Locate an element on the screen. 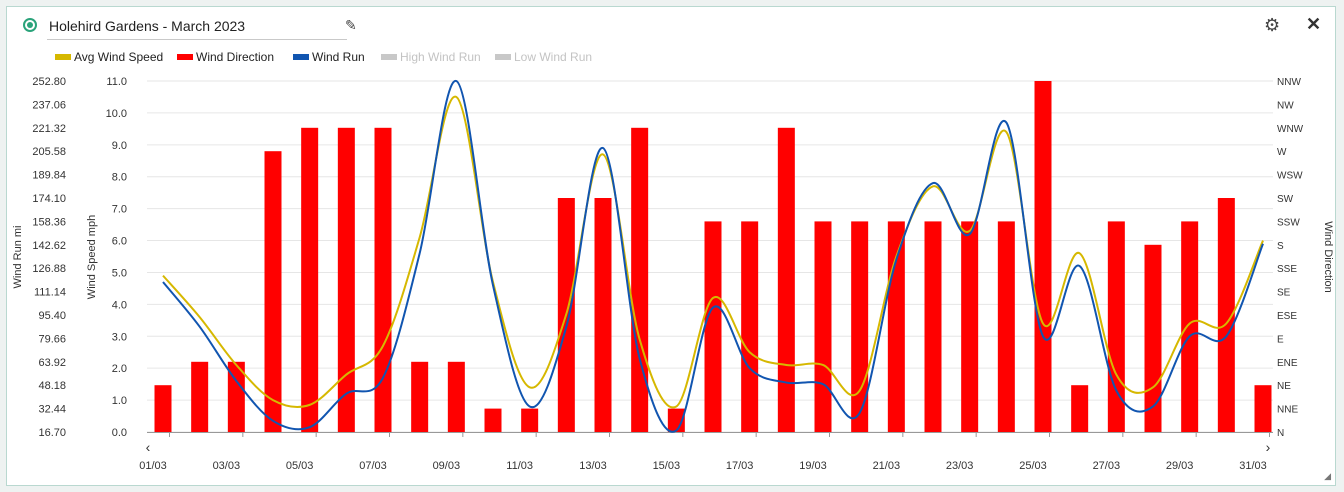 This screenshot has height=492, width=1344. scroll-left-icon: ‹ is located at coordinates (148, 447).